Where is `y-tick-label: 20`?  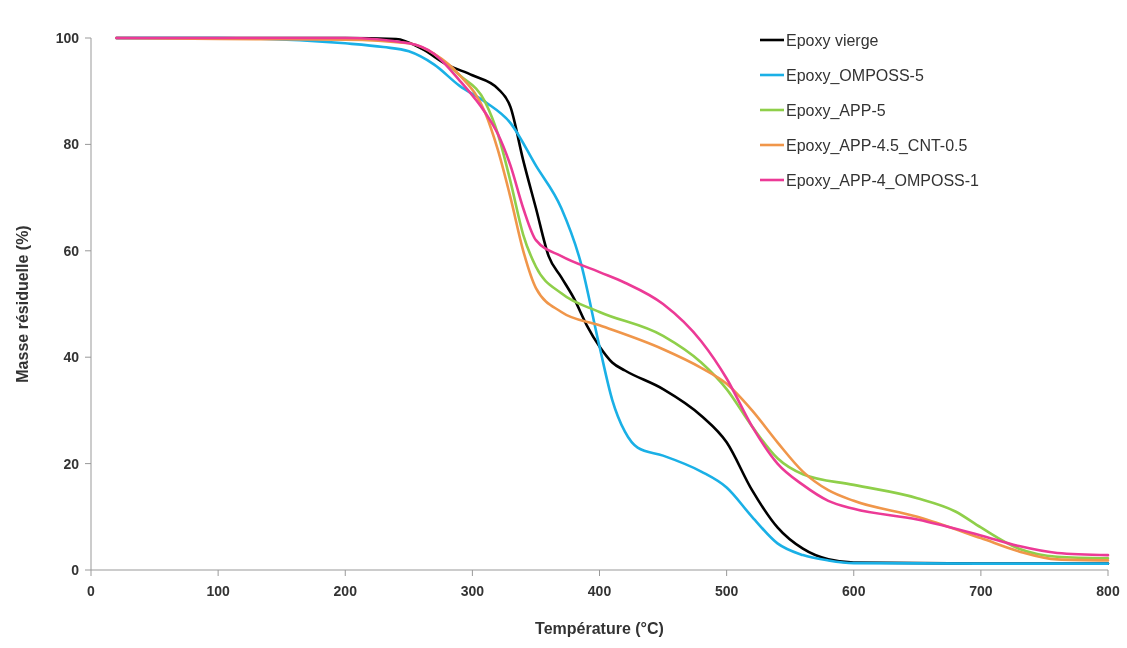
y-tick-label: 20 is located at coordinates (71, 463).